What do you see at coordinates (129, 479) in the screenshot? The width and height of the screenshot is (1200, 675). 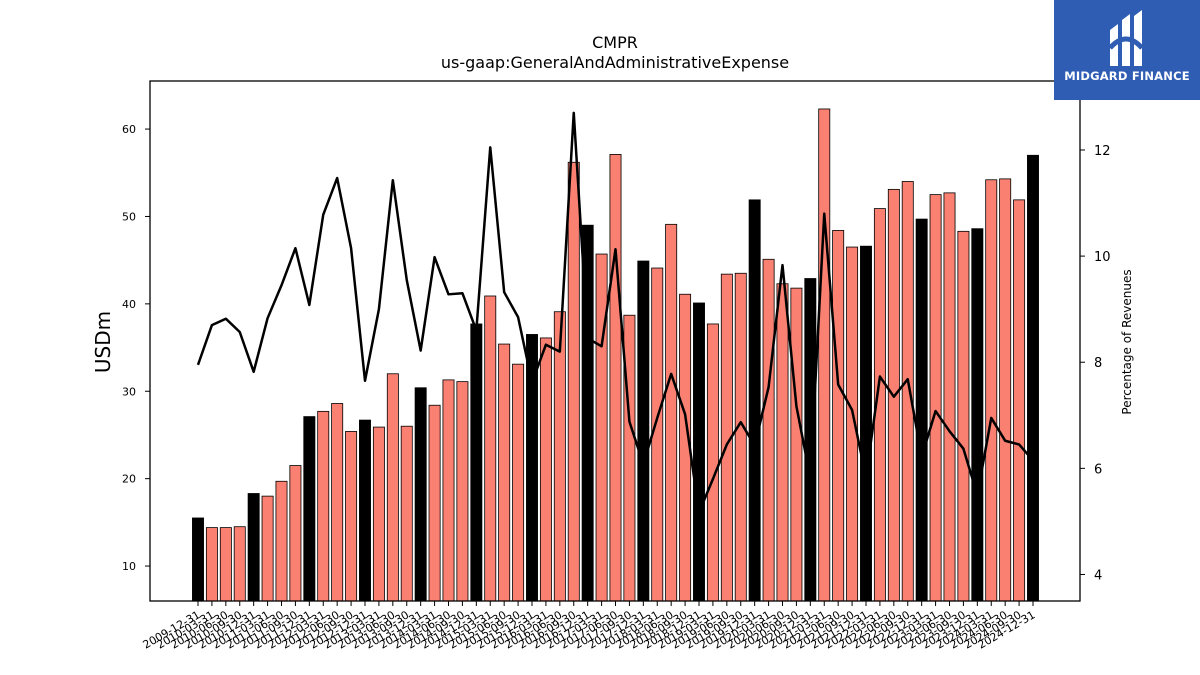 I see `y-tick-label: 20` at bounding box center [129, 479].